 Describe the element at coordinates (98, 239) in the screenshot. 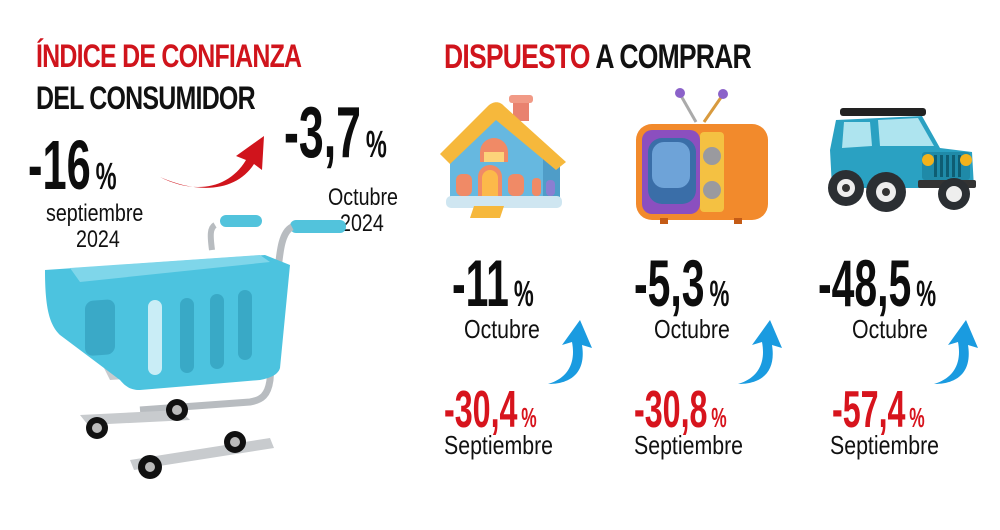

I see `september-year: 2024` at that location.